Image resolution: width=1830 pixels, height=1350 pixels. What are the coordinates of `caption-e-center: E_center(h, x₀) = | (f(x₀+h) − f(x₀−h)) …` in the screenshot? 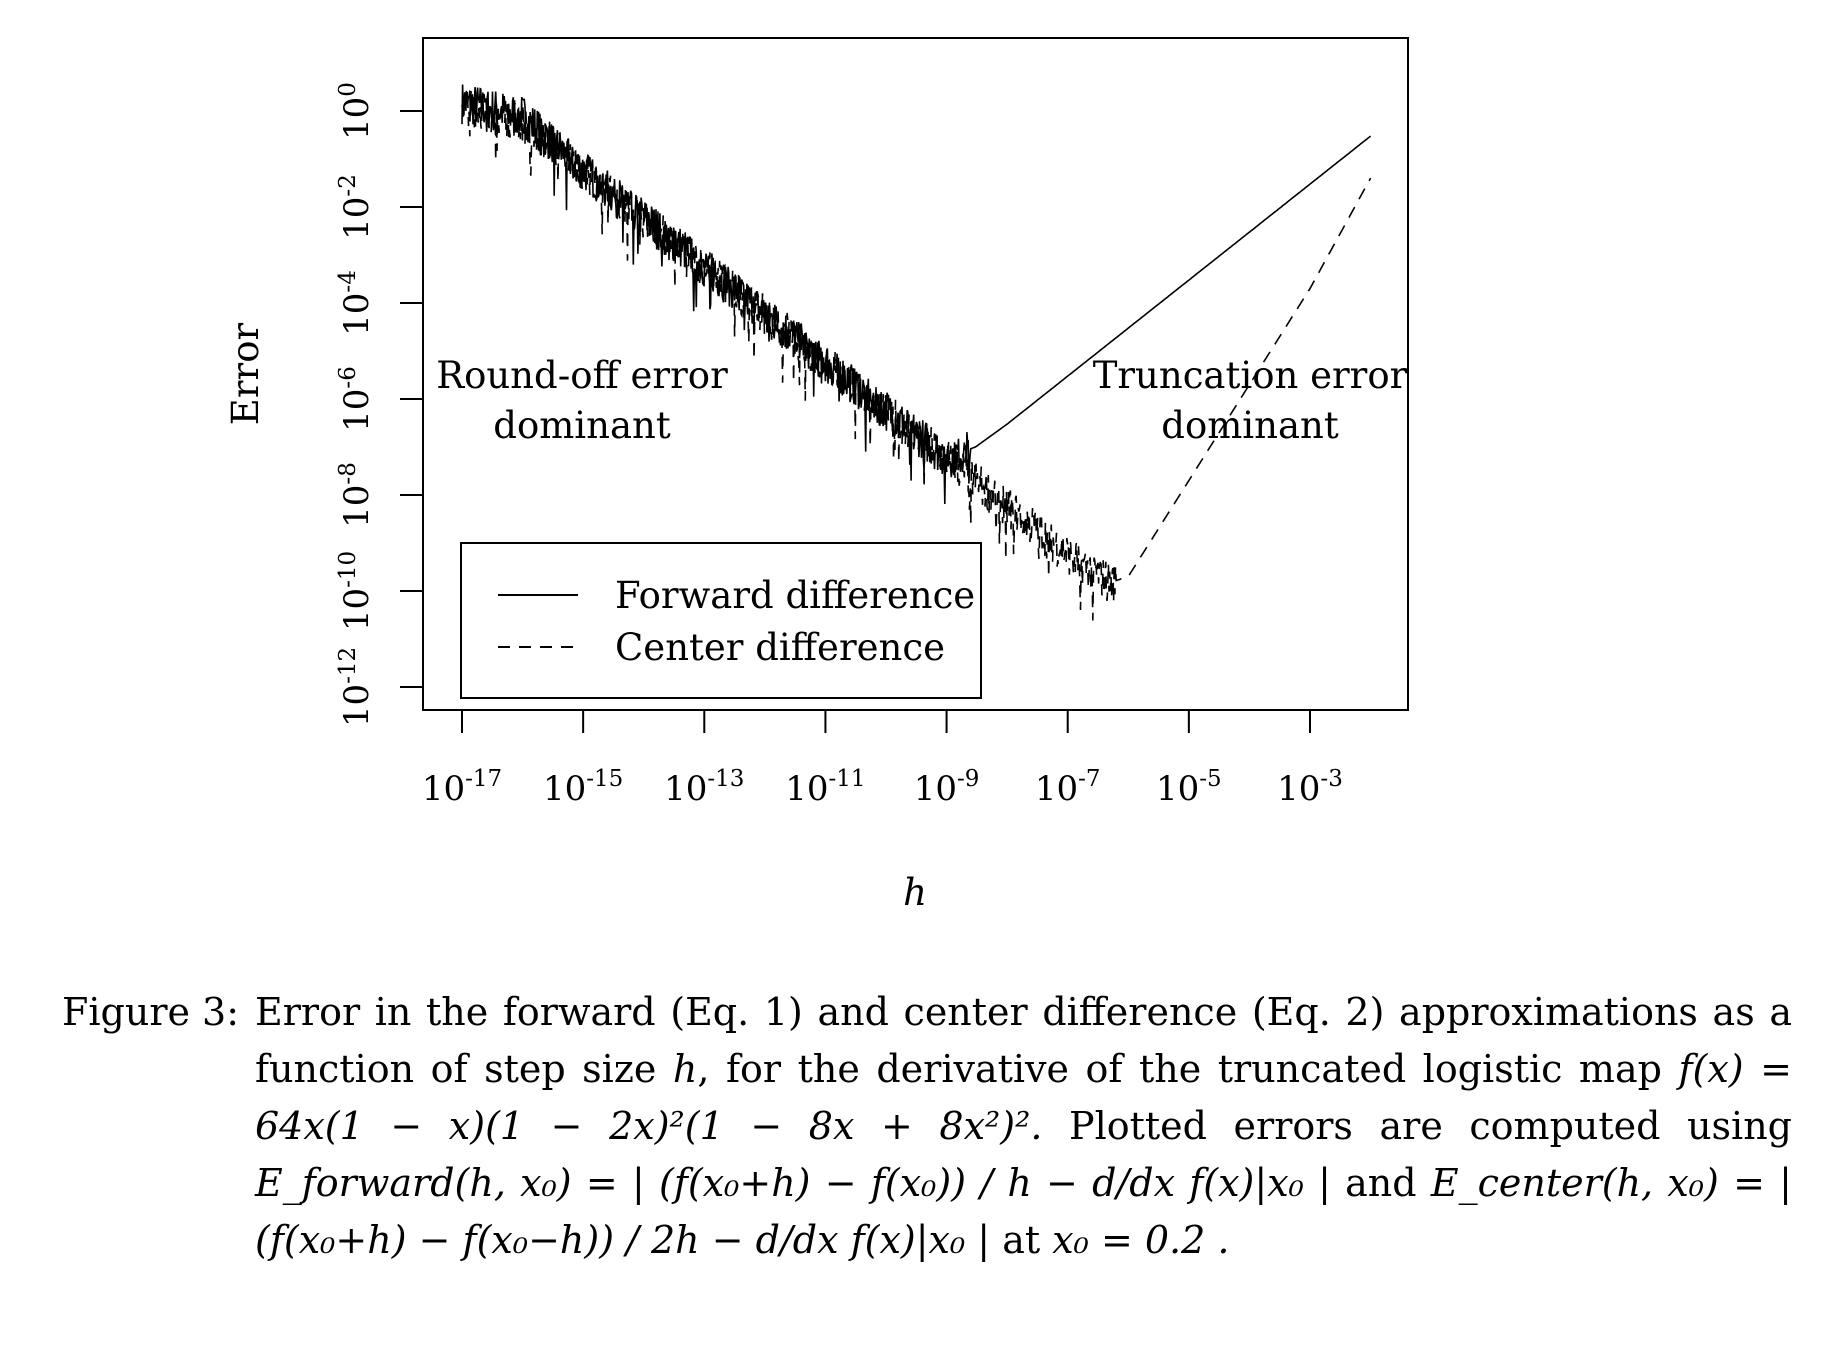 It's located at (1023, 1211).